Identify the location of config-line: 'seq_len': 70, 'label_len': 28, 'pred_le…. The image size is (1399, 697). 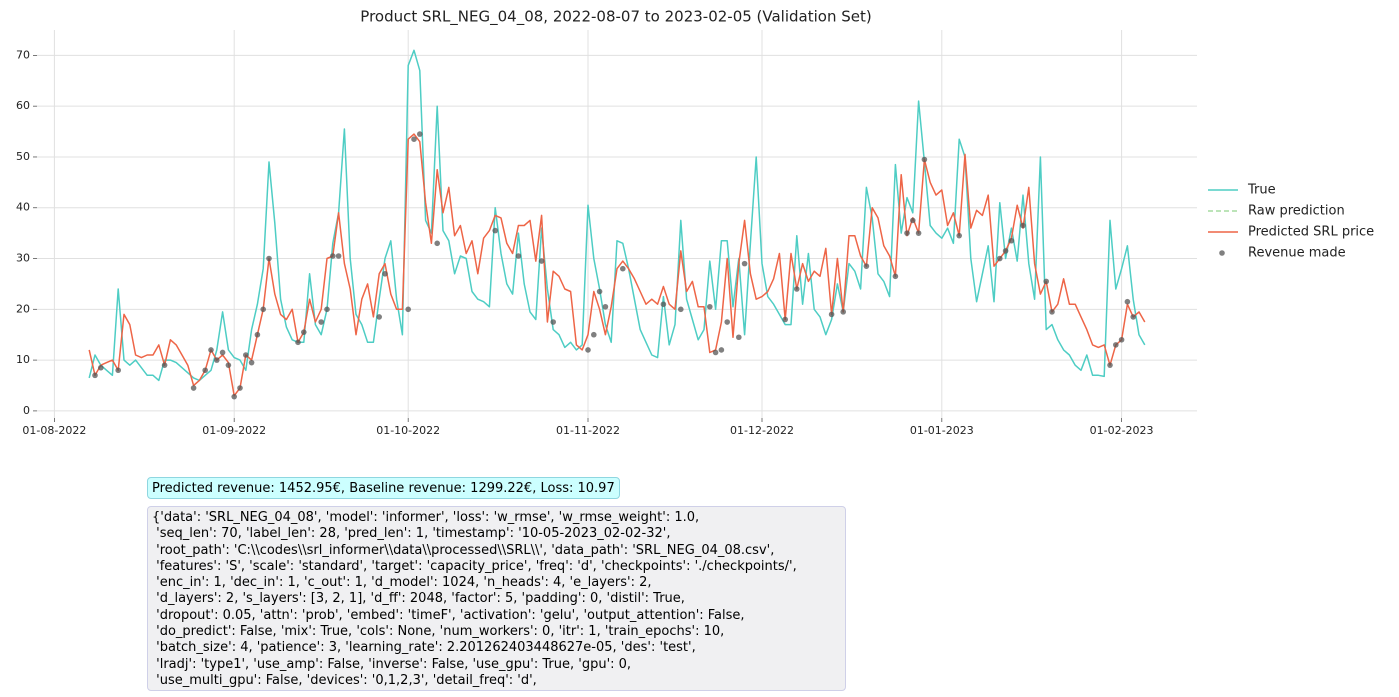
(411, 534).